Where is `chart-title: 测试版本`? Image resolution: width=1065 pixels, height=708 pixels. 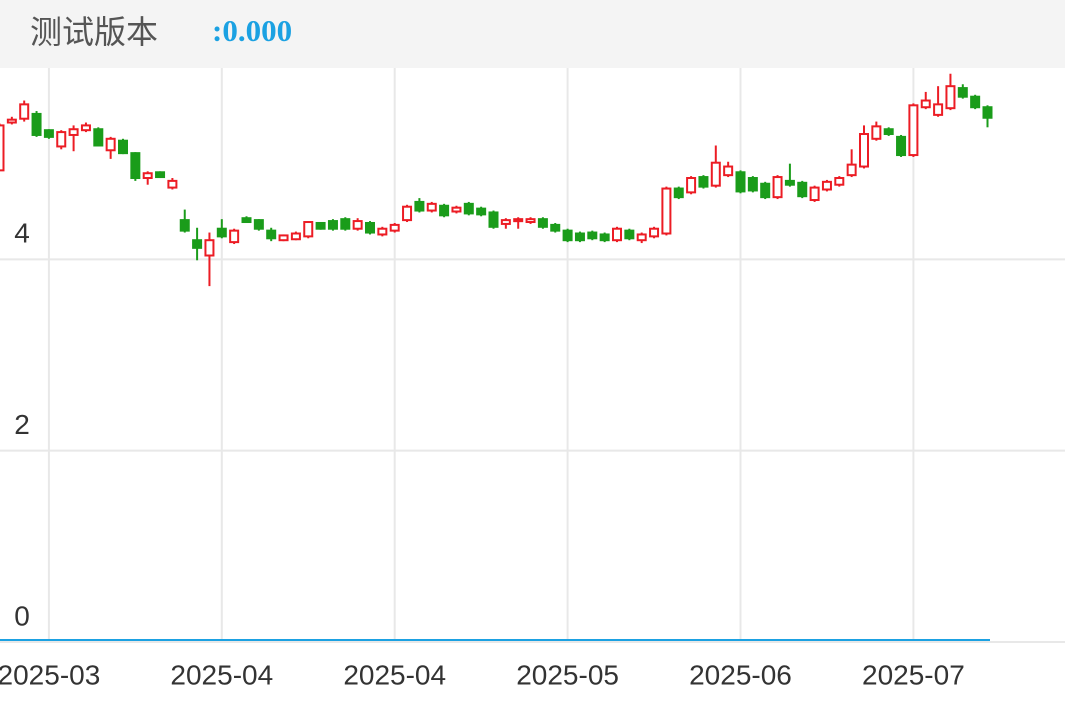 chart-title: 测试版本 is located at coordinates (94, 32).